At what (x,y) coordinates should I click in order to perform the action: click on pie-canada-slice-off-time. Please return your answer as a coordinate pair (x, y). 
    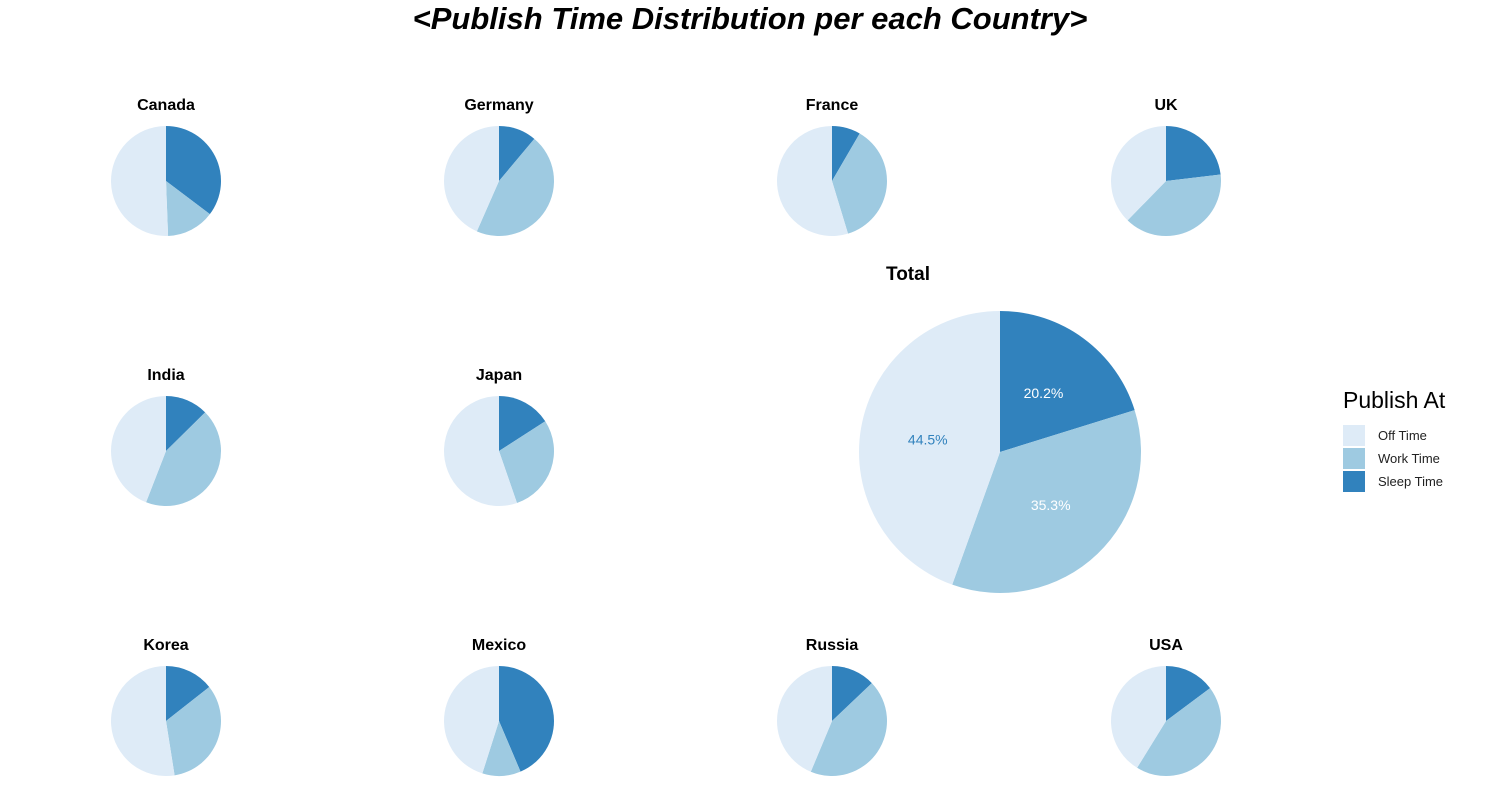
    Looking at the image, I should click on (139, 181).